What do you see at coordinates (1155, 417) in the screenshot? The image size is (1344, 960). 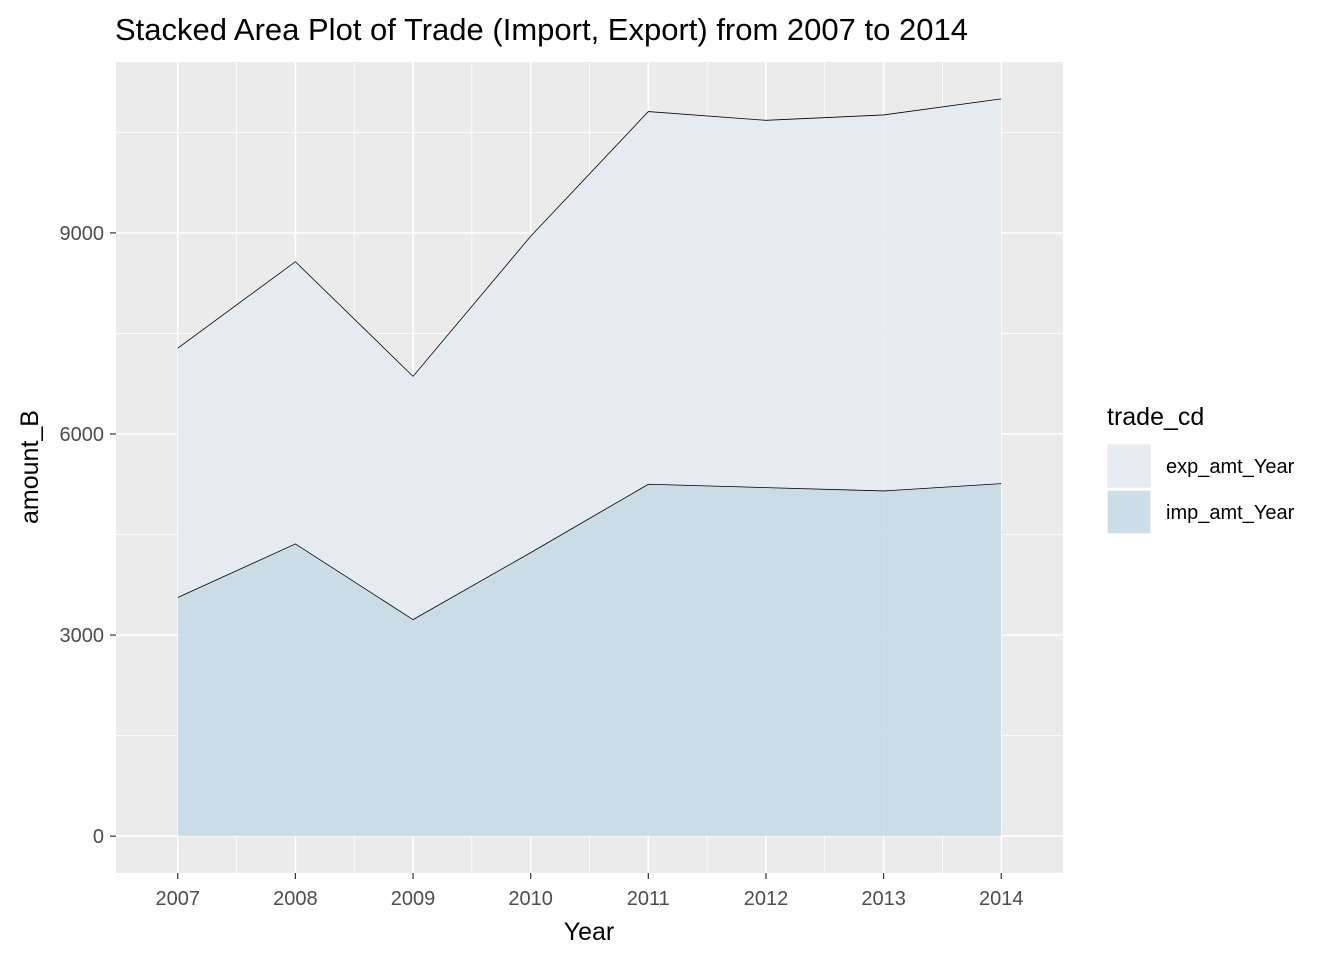 I see `legend-title: trade_cd` at bounding box center [1155, 417].